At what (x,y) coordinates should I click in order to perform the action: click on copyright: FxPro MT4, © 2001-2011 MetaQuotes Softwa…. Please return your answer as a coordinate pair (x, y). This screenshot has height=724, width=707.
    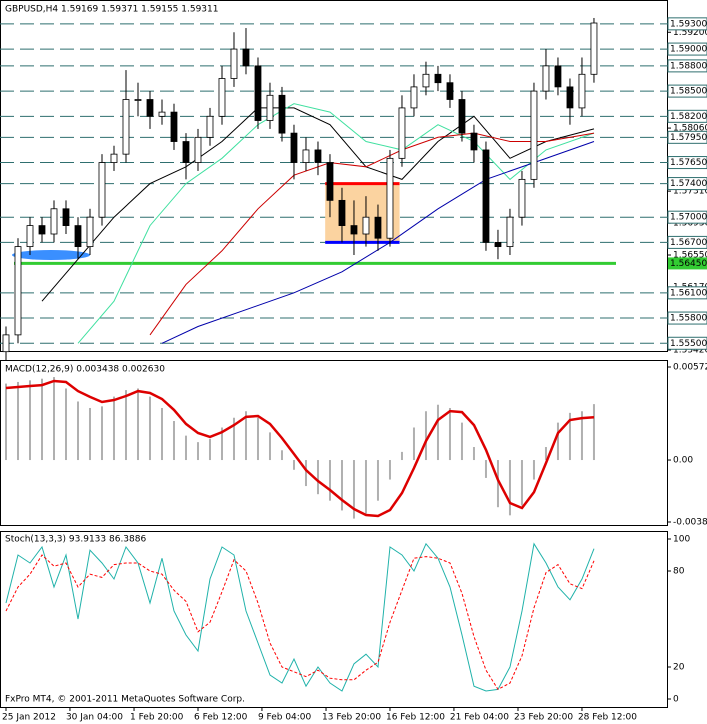
    Looking at the image, I should click on (125, 700).